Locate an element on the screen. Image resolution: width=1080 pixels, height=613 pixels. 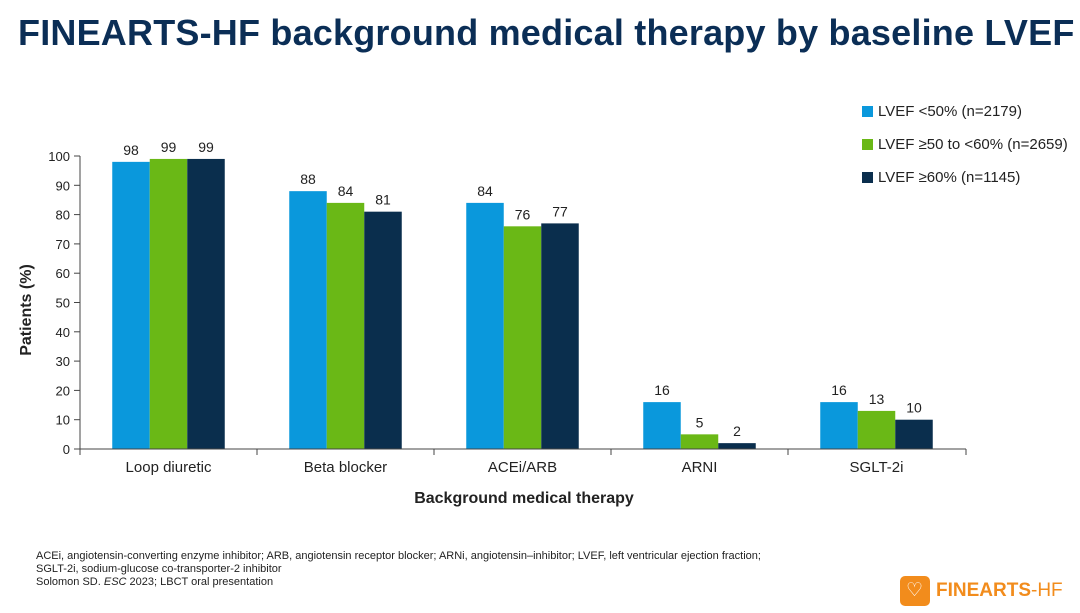
logo-text: FINEARTS-HF is located at coordinates (999, 591).